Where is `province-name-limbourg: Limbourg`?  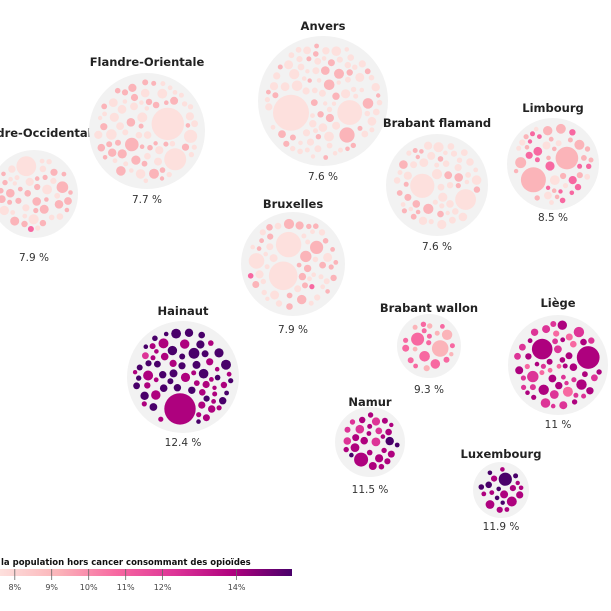 province-name-limbourg: Limbourg is located at coordinates (552, 108).